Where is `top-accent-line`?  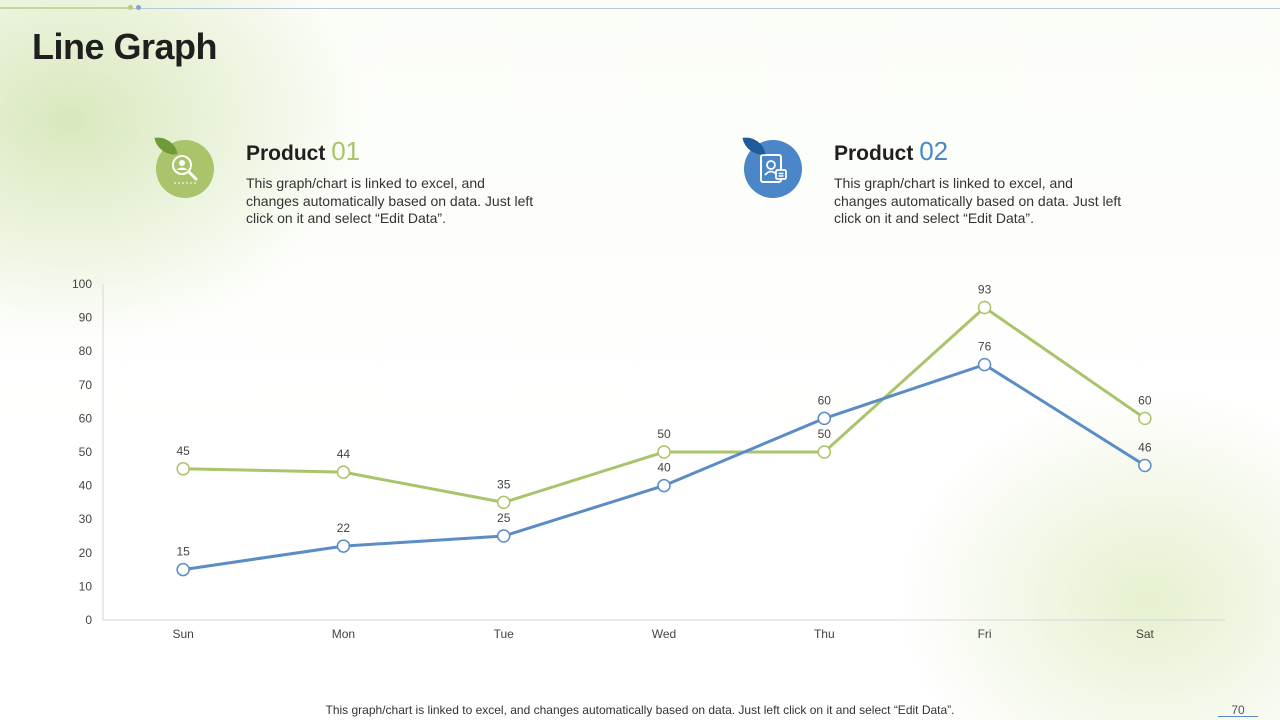 top-accent-line is located at coordinates (65, 8).